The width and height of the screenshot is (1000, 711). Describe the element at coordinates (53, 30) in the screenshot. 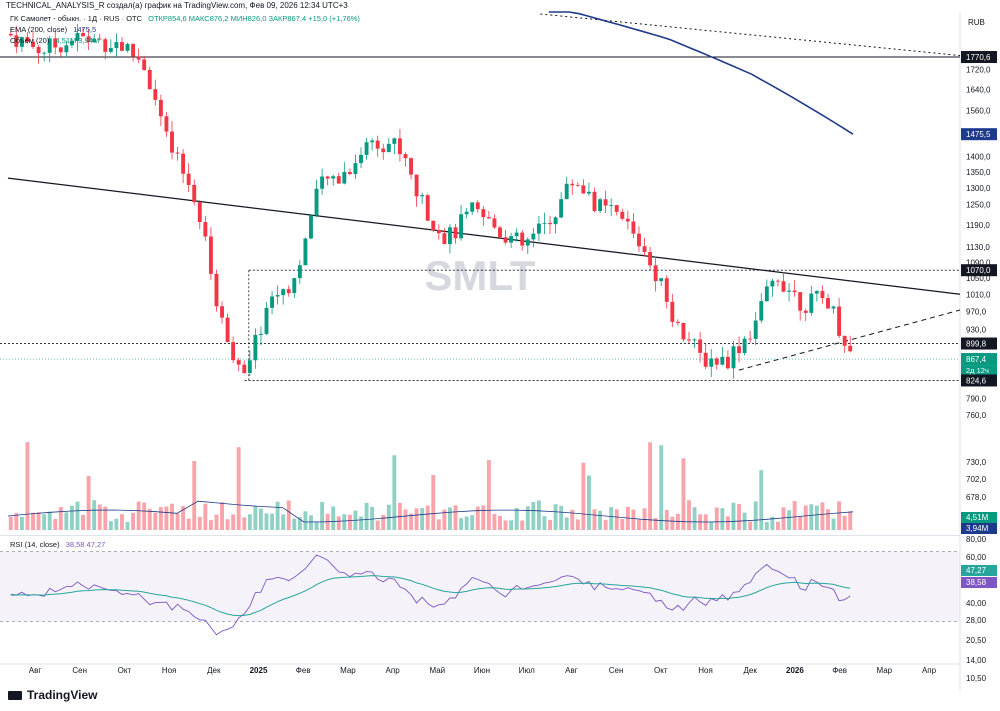

I see `legend-ema-row: EMA (200, close) 1475,5` at that location.